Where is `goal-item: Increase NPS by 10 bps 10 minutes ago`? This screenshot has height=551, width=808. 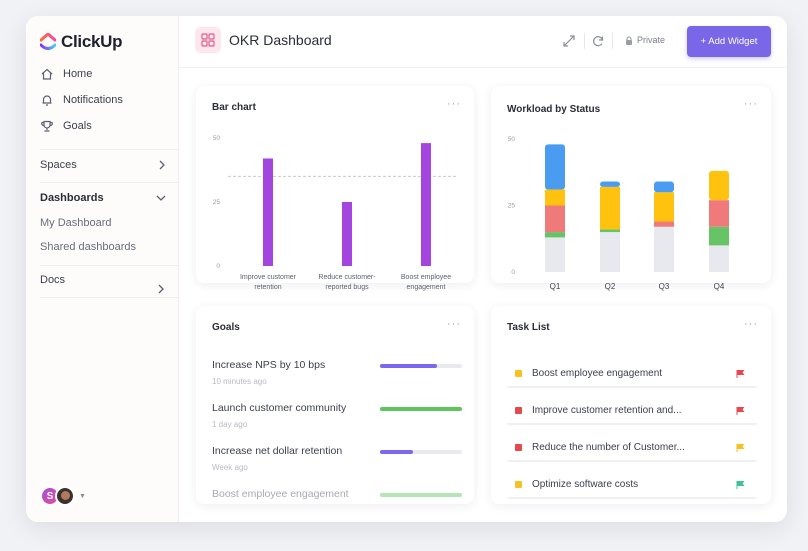
goal-item: Increase NPS by 10 bps 10 minutes ago is located at coordinates (337, 372).